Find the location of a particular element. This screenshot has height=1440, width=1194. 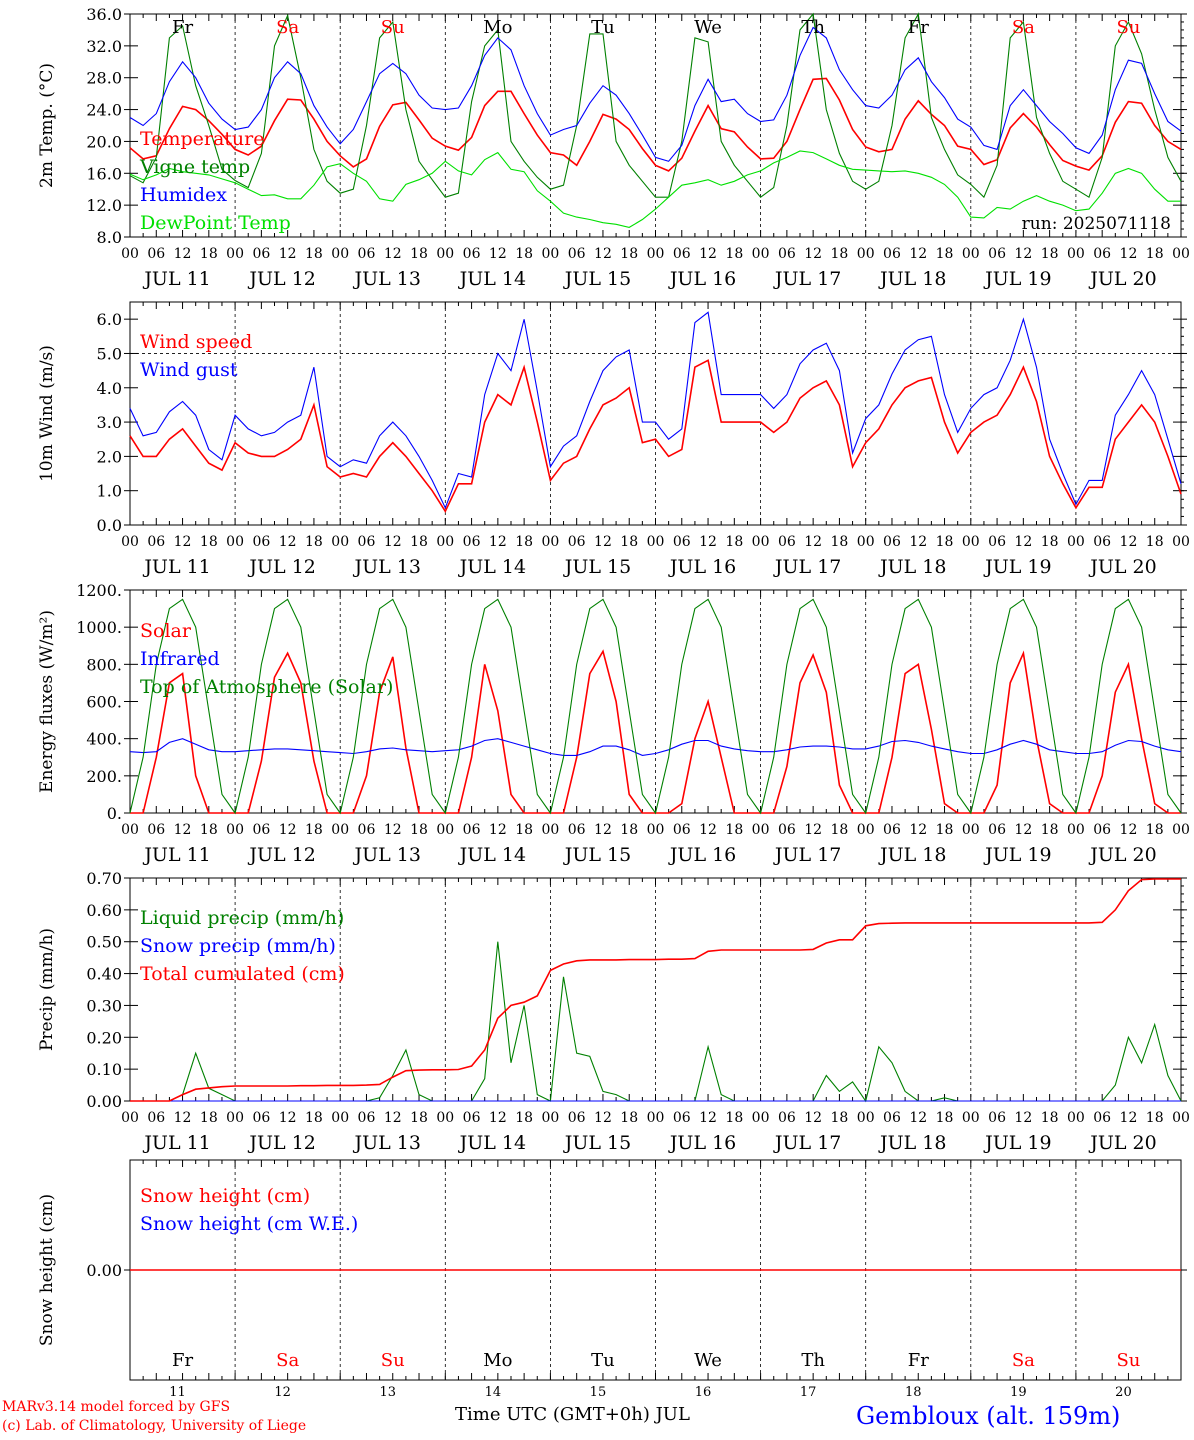

legend-entry: DewPoint Temp is located at coordinates (215, 223).